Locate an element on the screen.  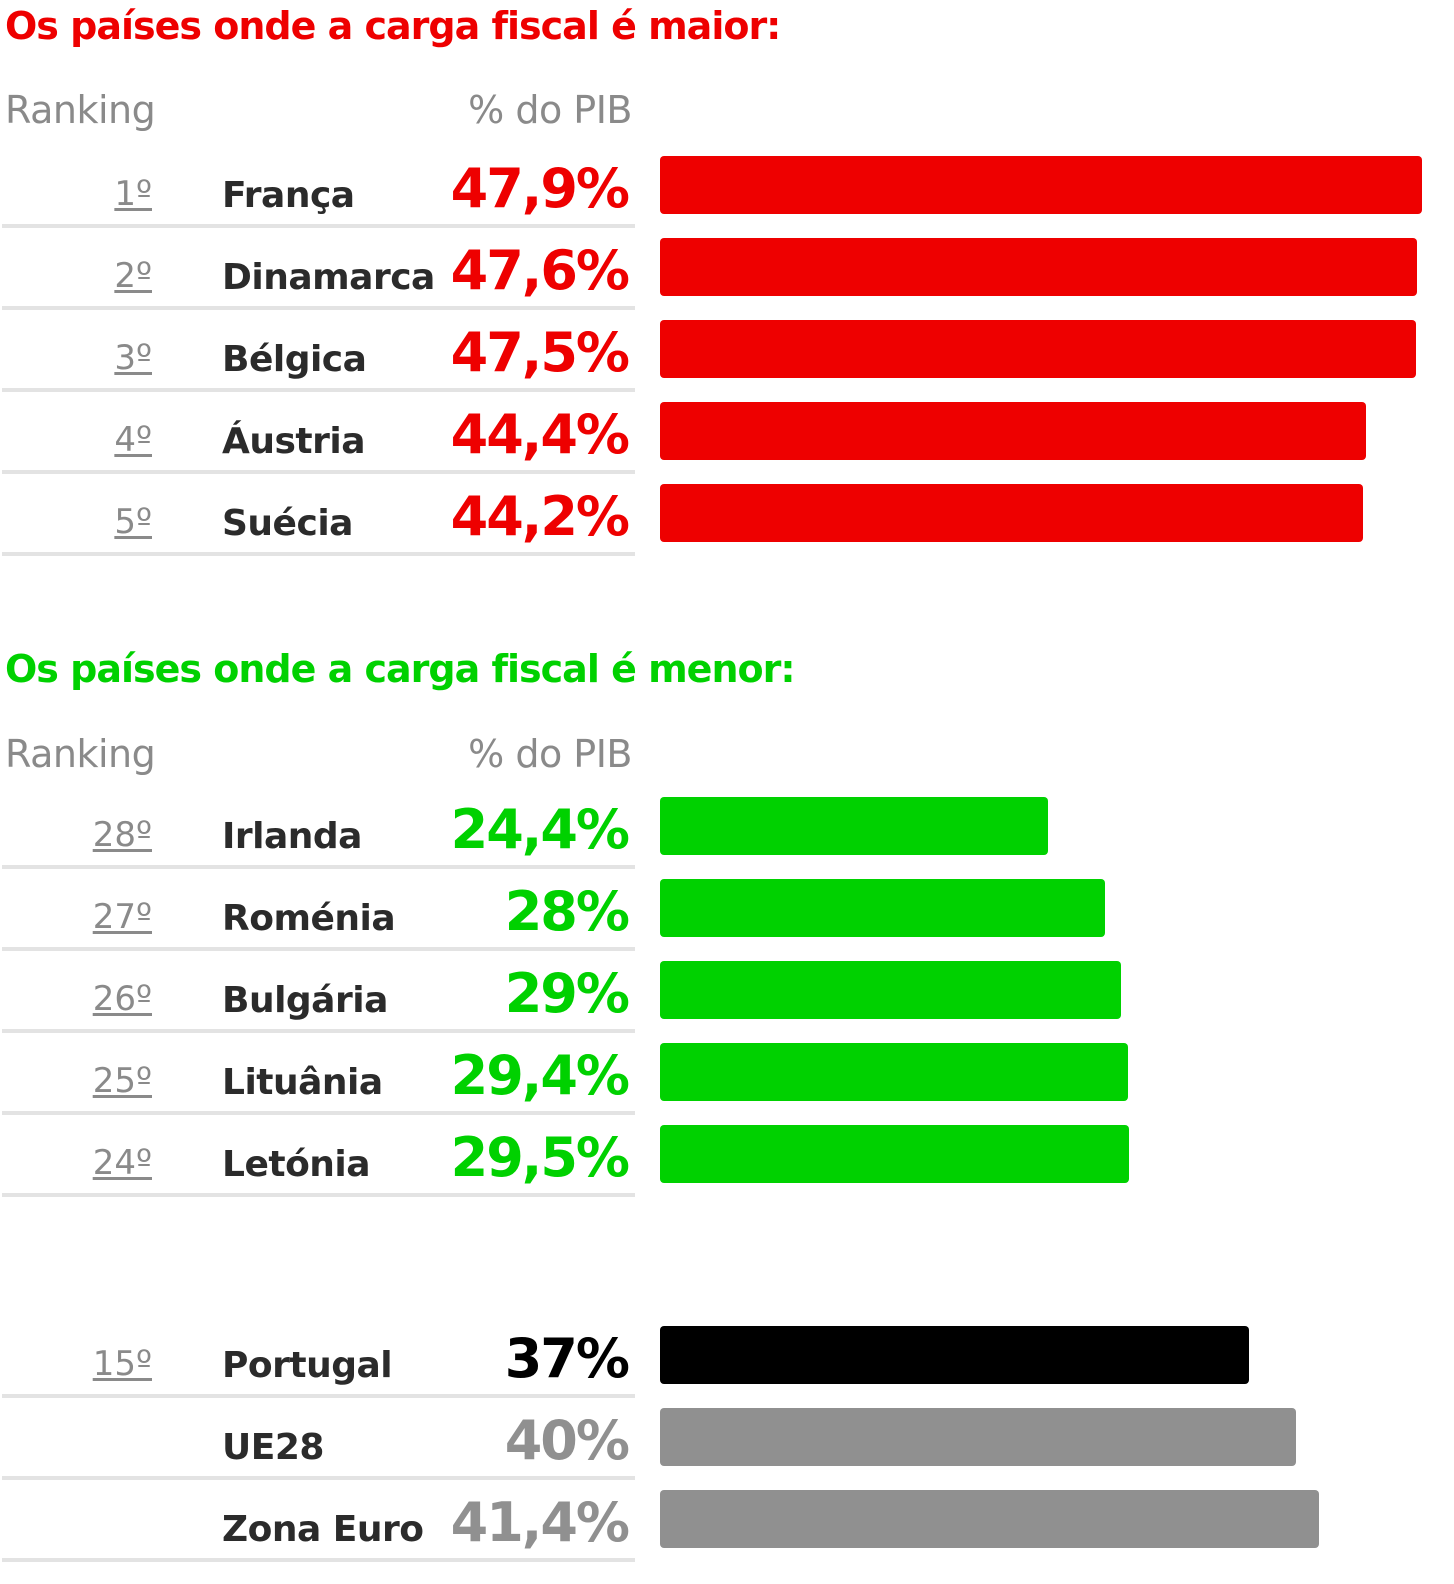
chart-row: 3º Bélgica 47,5% is located at coordinates (727, 351).